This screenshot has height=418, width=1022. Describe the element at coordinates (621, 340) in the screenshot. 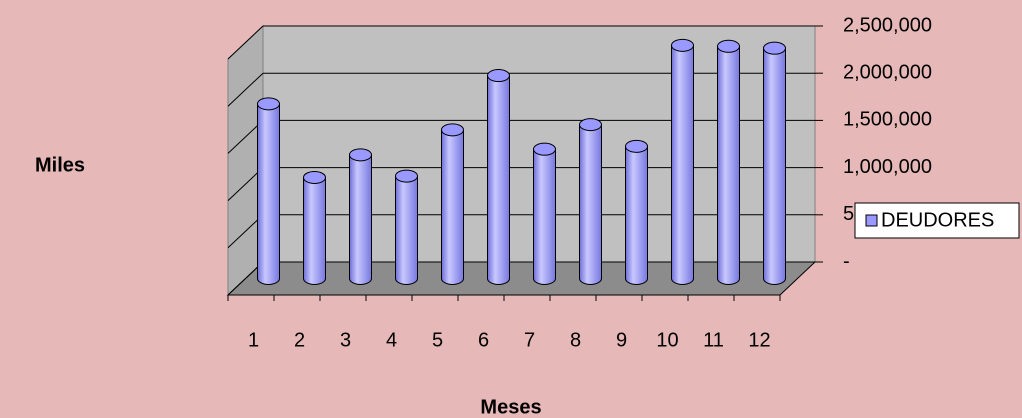

I see `x-tick-label: 9` at that location.